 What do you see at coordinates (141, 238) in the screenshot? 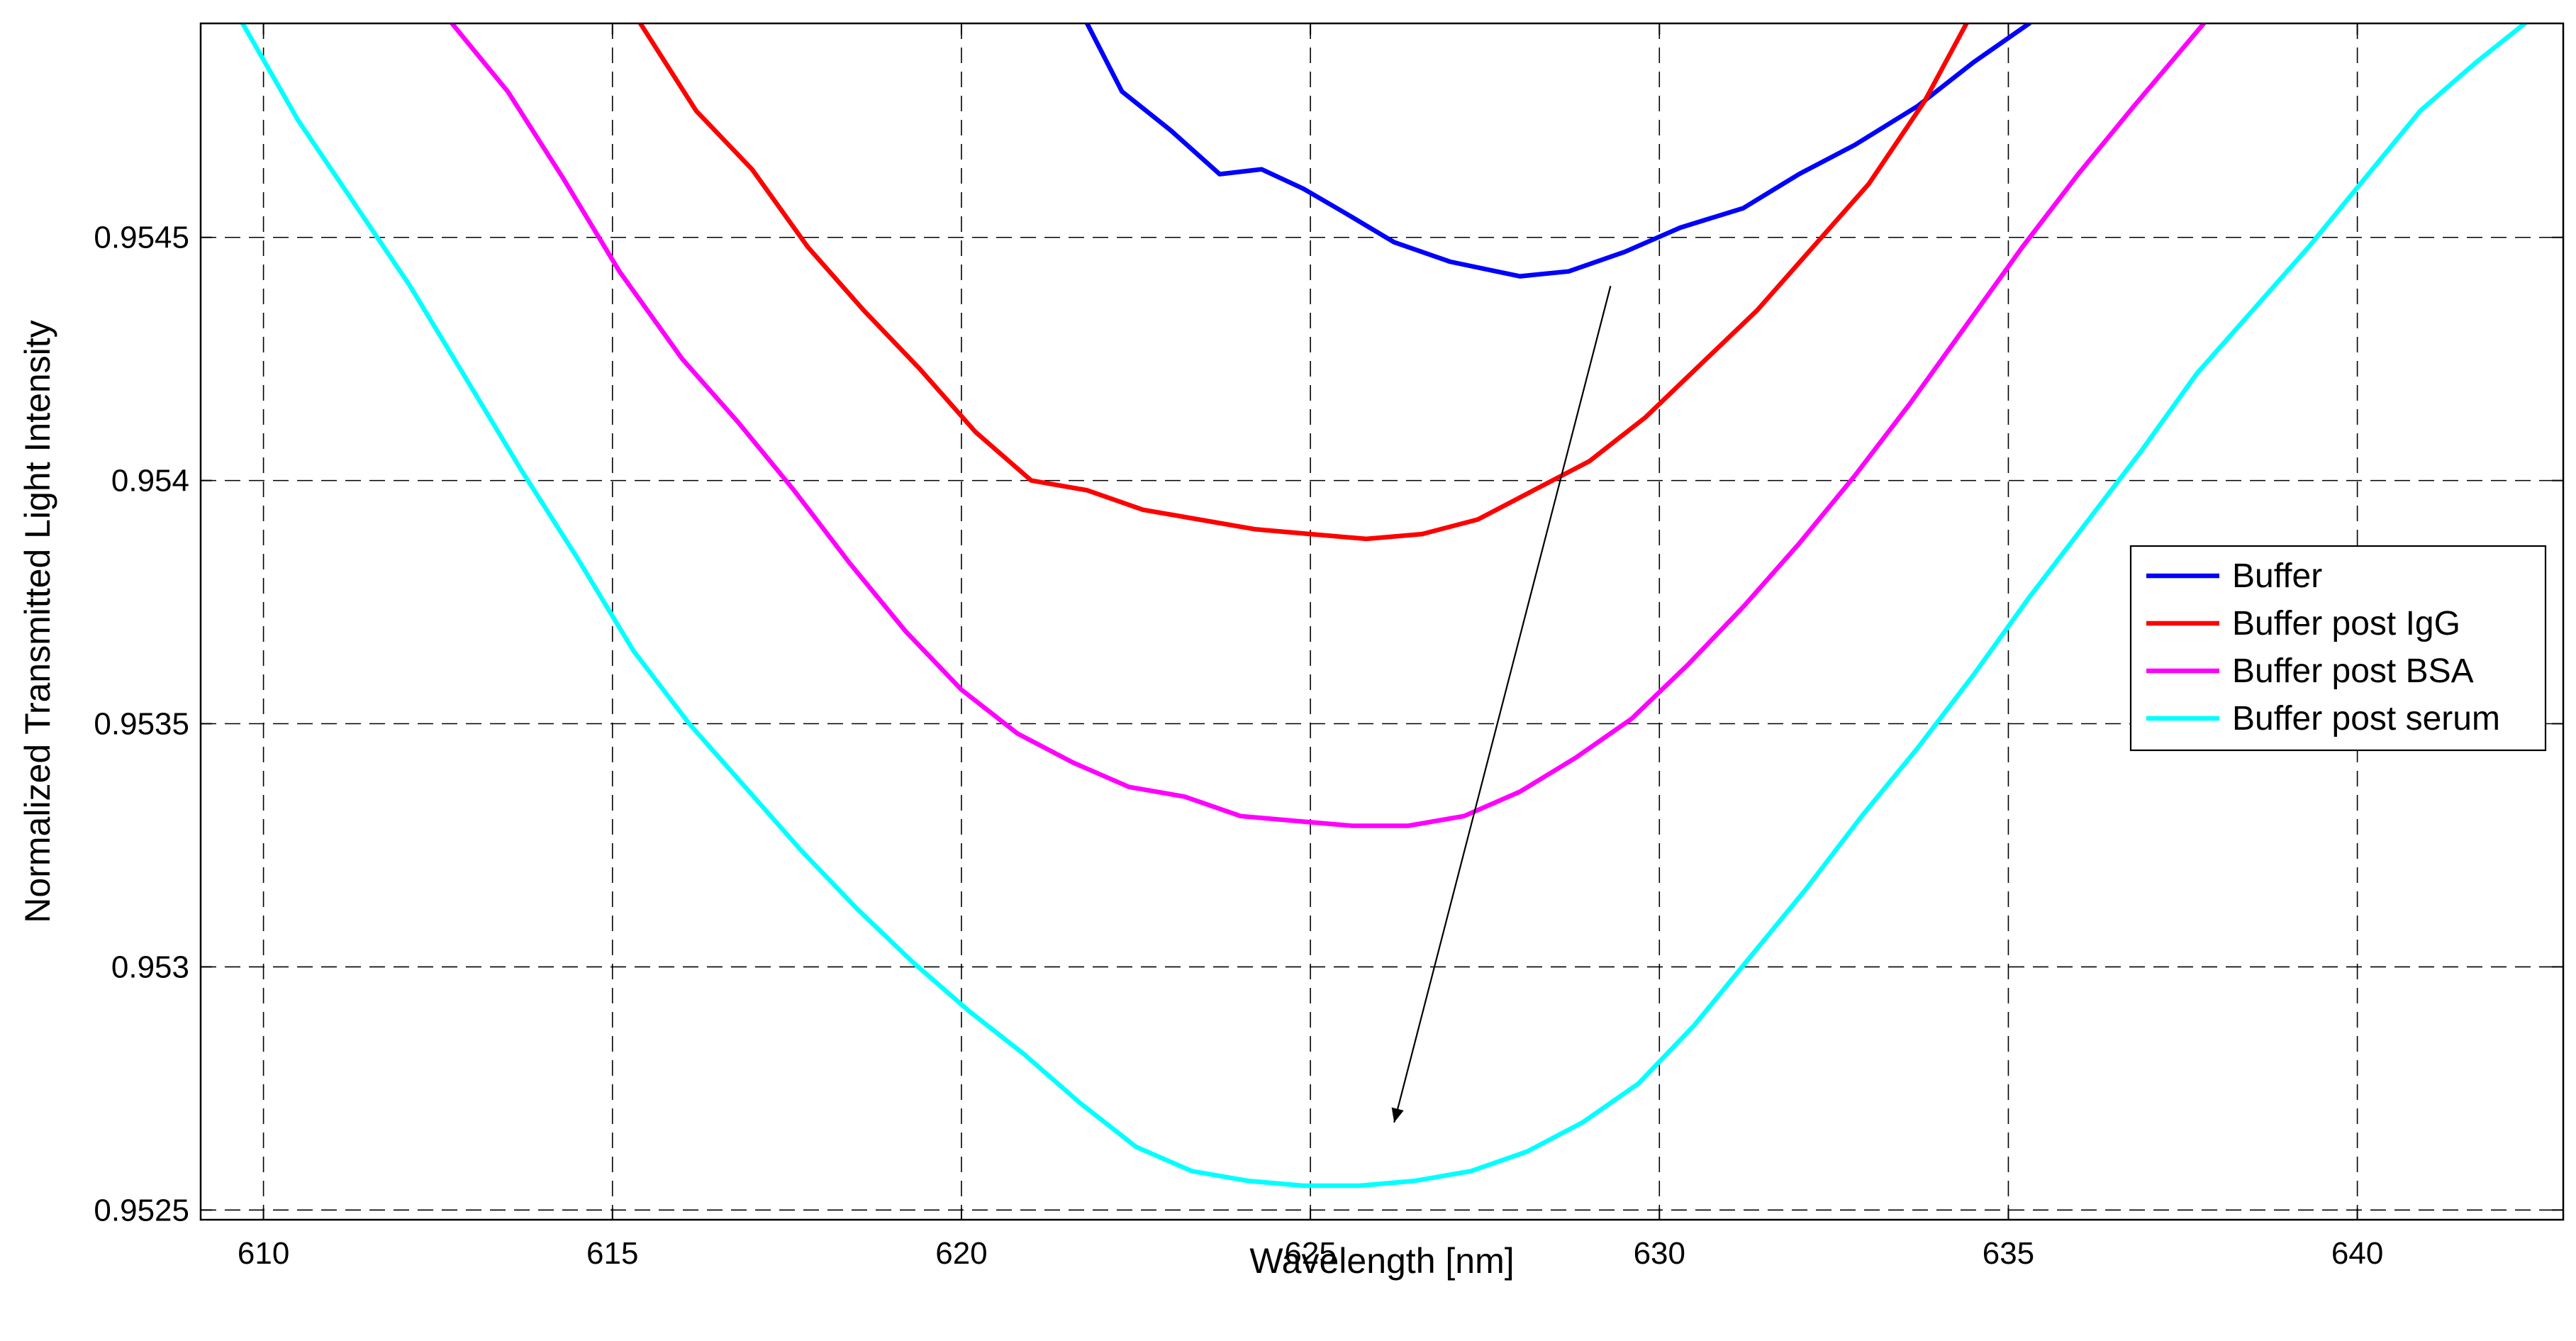
I see `y-tick-label: 0.9545` at bounding box center [141, 238].